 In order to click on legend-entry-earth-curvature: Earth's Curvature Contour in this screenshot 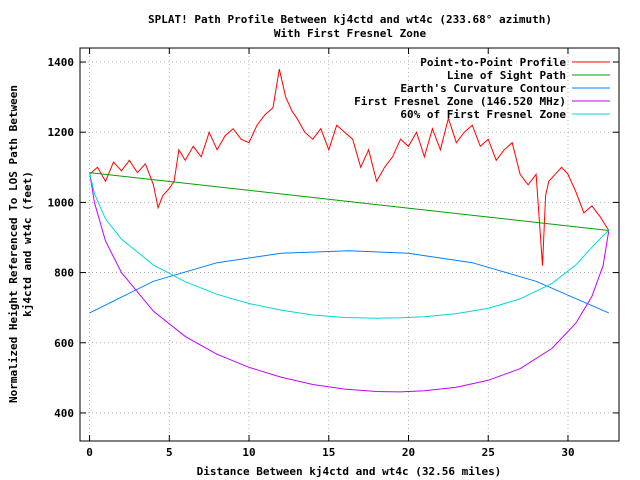, I will do `click(505, 88)`.